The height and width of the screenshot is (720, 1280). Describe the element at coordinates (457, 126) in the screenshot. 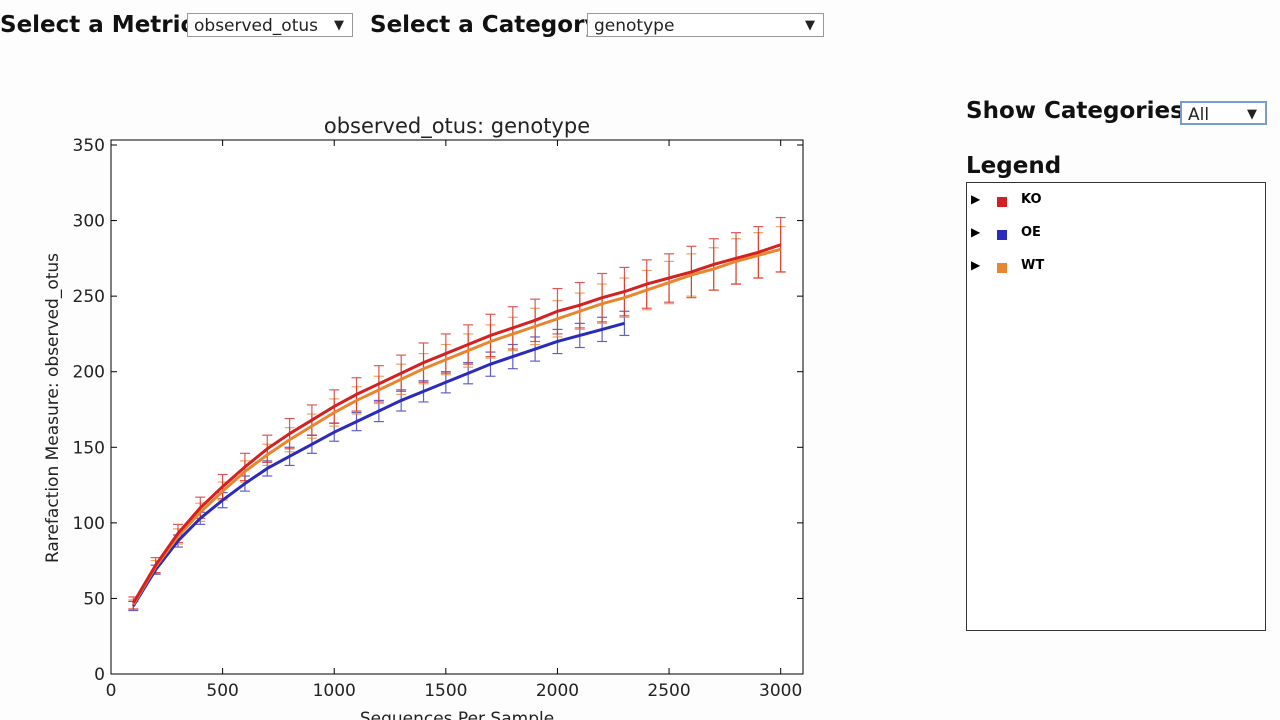

I see `chart-title: observed_otus: genotype` at that location.